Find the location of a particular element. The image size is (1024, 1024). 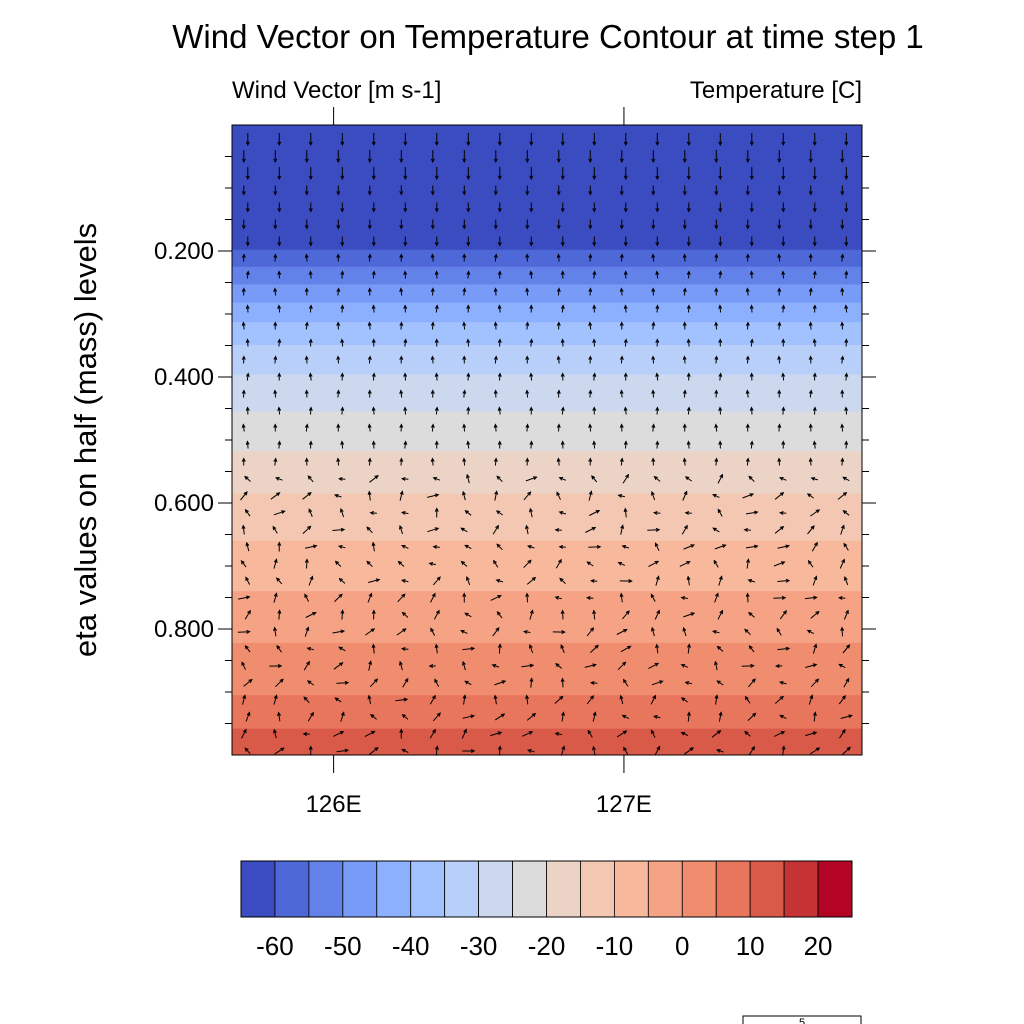

y-tick-label: 0.800 is located at coordinates (184, 629).